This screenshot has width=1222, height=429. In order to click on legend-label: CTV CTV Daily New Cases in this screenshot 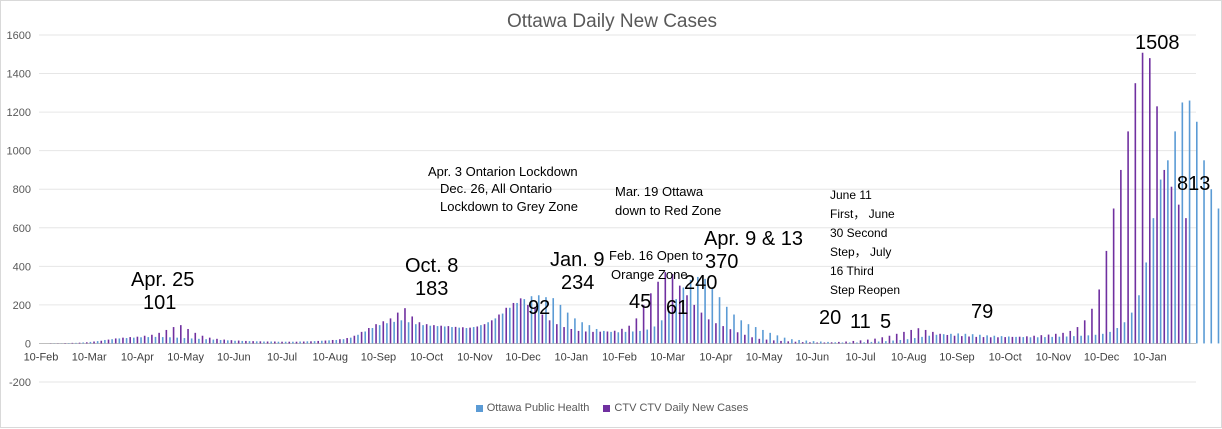, I will do `click(681, 408)`.